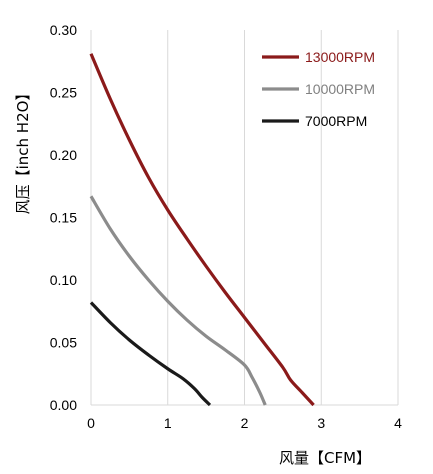 The height and width of the screenshot is (474, 433). What do you see at coordinates (63, 343) in the screenshot?
I see `y-tick-label: 0.05` at bounding box center [63, 343].